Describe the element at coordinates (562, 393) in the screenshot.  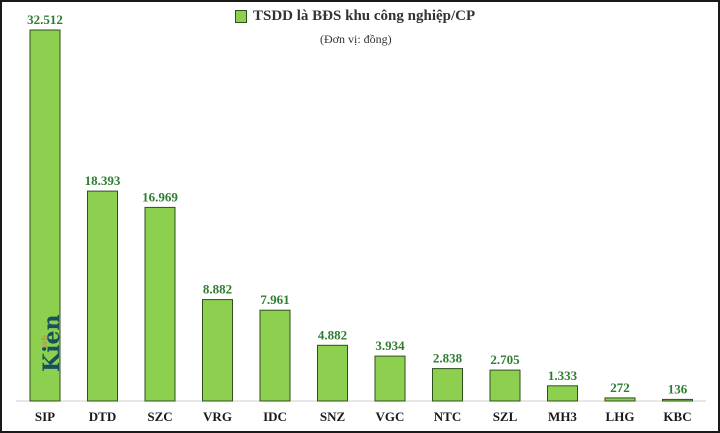
I see `bar-mh3` at that location.